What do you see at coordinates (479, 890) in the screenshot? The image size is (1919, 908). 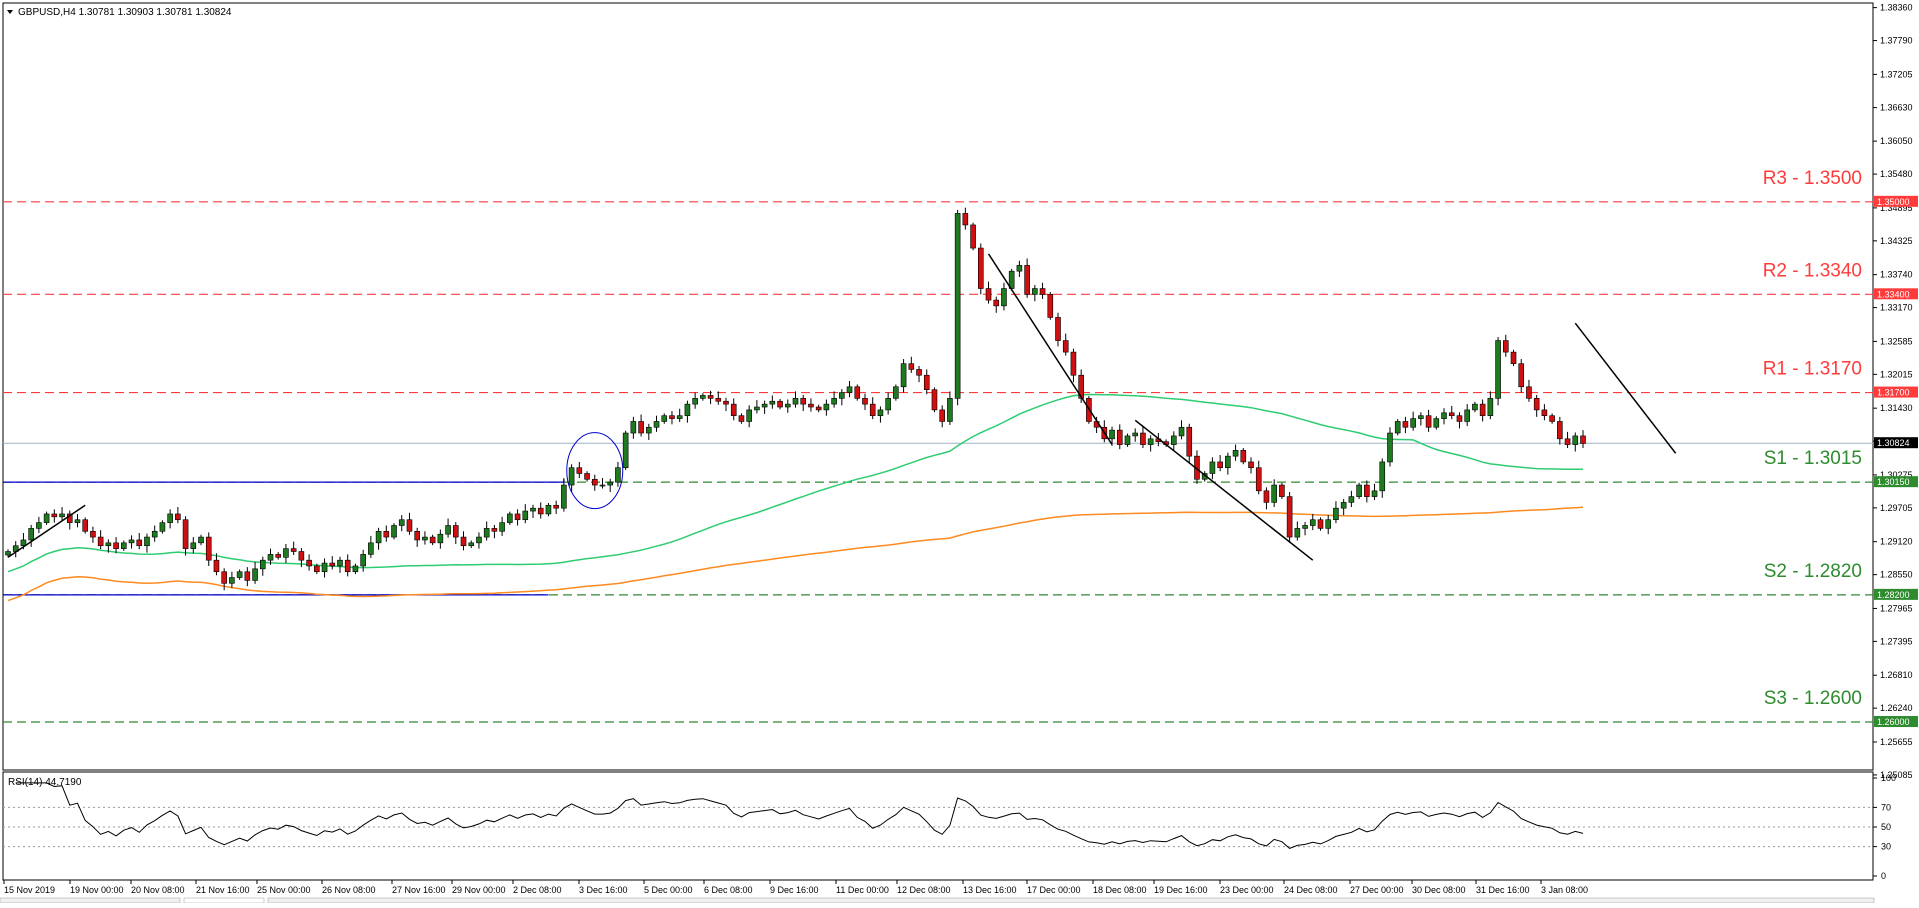 I see `x-tick-label: 29 Nov 00:00` at bounding box center [479, 890].